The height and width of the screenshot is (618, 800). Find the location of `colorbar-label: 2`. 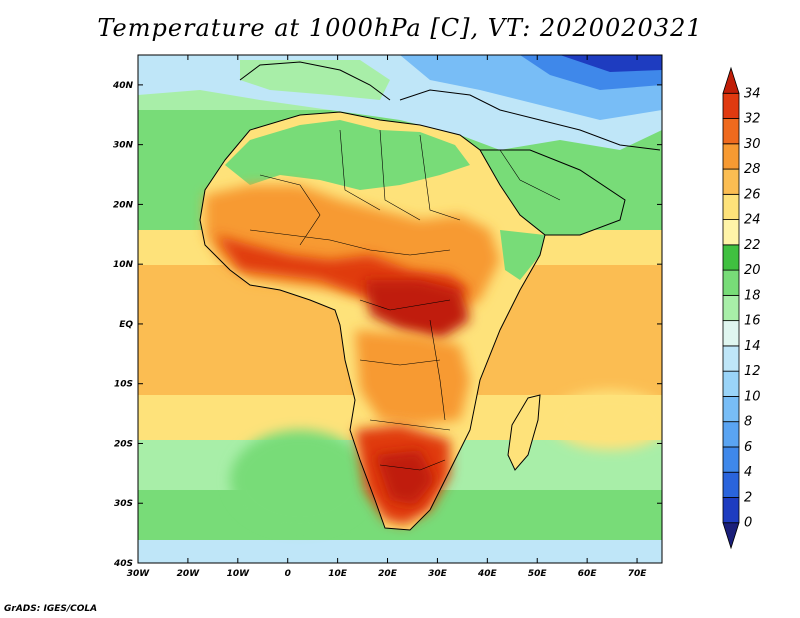

colorbar-label: 2 is located at coordinates (748, 497).